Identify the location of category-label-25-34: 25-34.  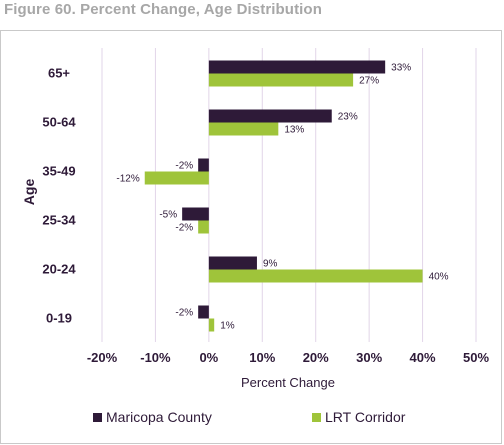
(59, 220).